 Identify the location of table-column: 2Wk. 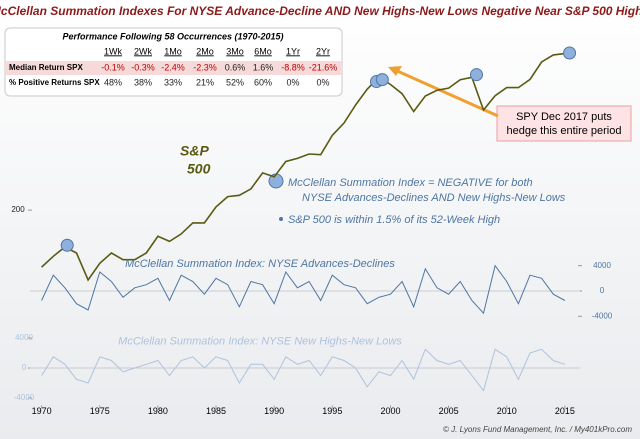
(143, 51).